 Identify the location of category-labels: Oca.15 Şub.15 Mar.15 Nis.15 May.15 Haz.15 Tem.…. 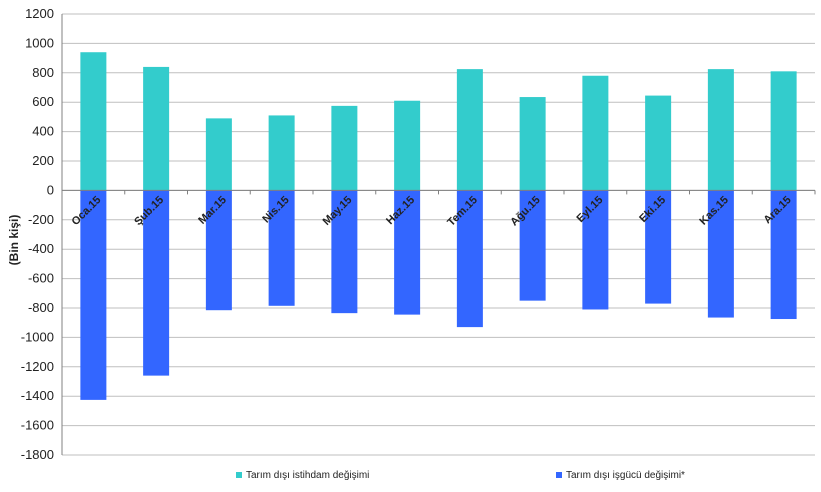
(431, 211).